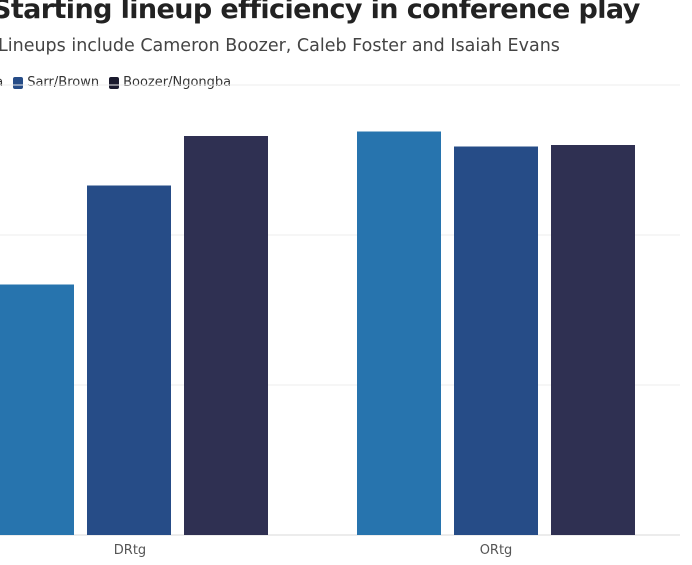  Describe the element at coordinates (496, 340) in the screenshot. I see `bar-ortg-sarr-brown` at that location.